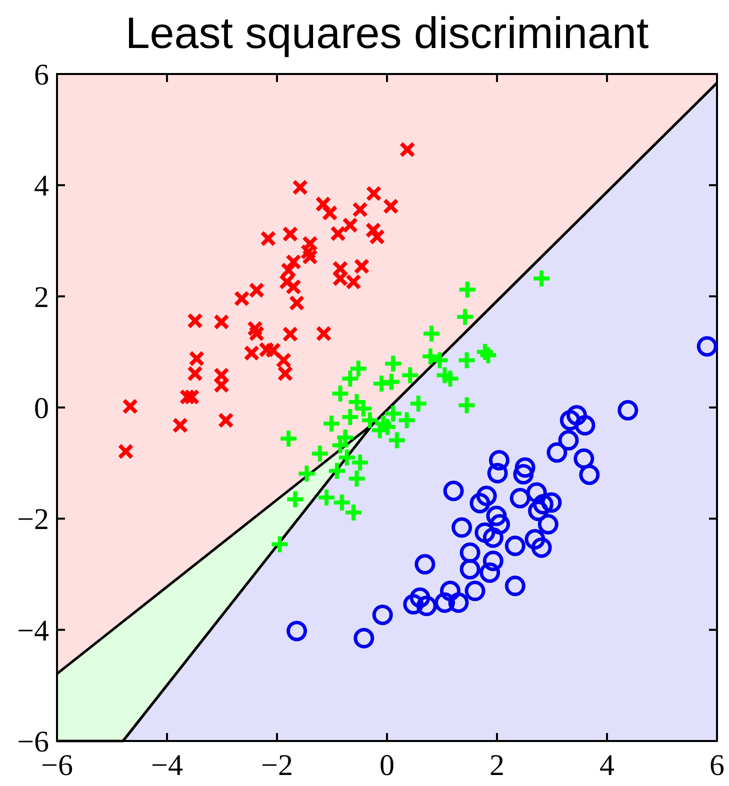 The width and height of the screenshot is (729, 786). I want to click on x-tick-label: 0, so click(387, 765).